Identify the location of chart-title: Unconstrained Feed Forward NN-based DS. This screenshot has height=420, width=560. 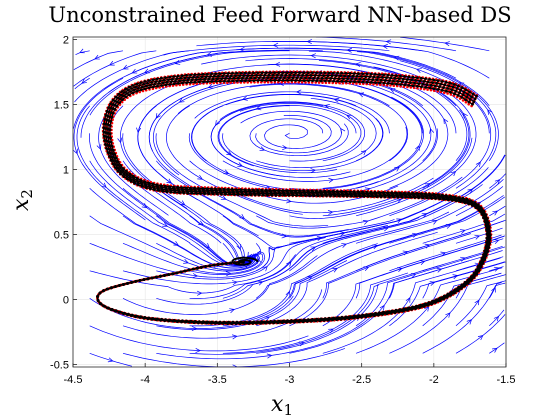
(279, 15).